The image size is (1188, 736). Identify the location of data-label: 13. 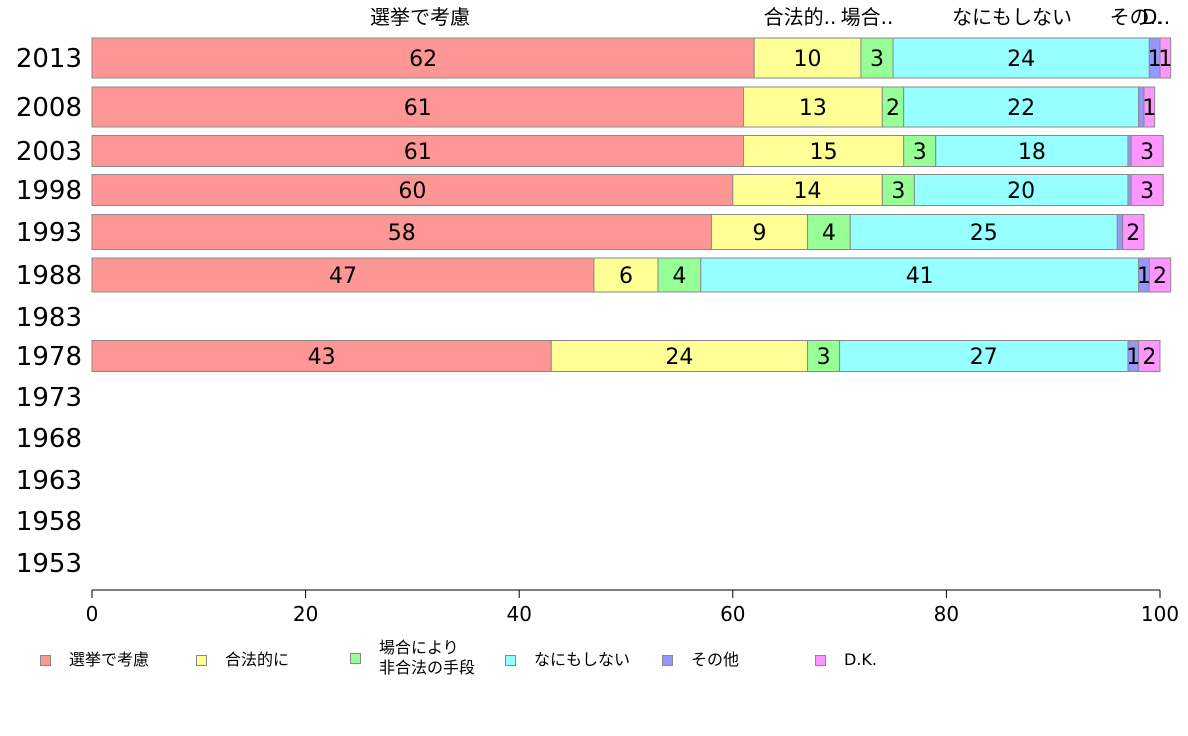
(813, 108).